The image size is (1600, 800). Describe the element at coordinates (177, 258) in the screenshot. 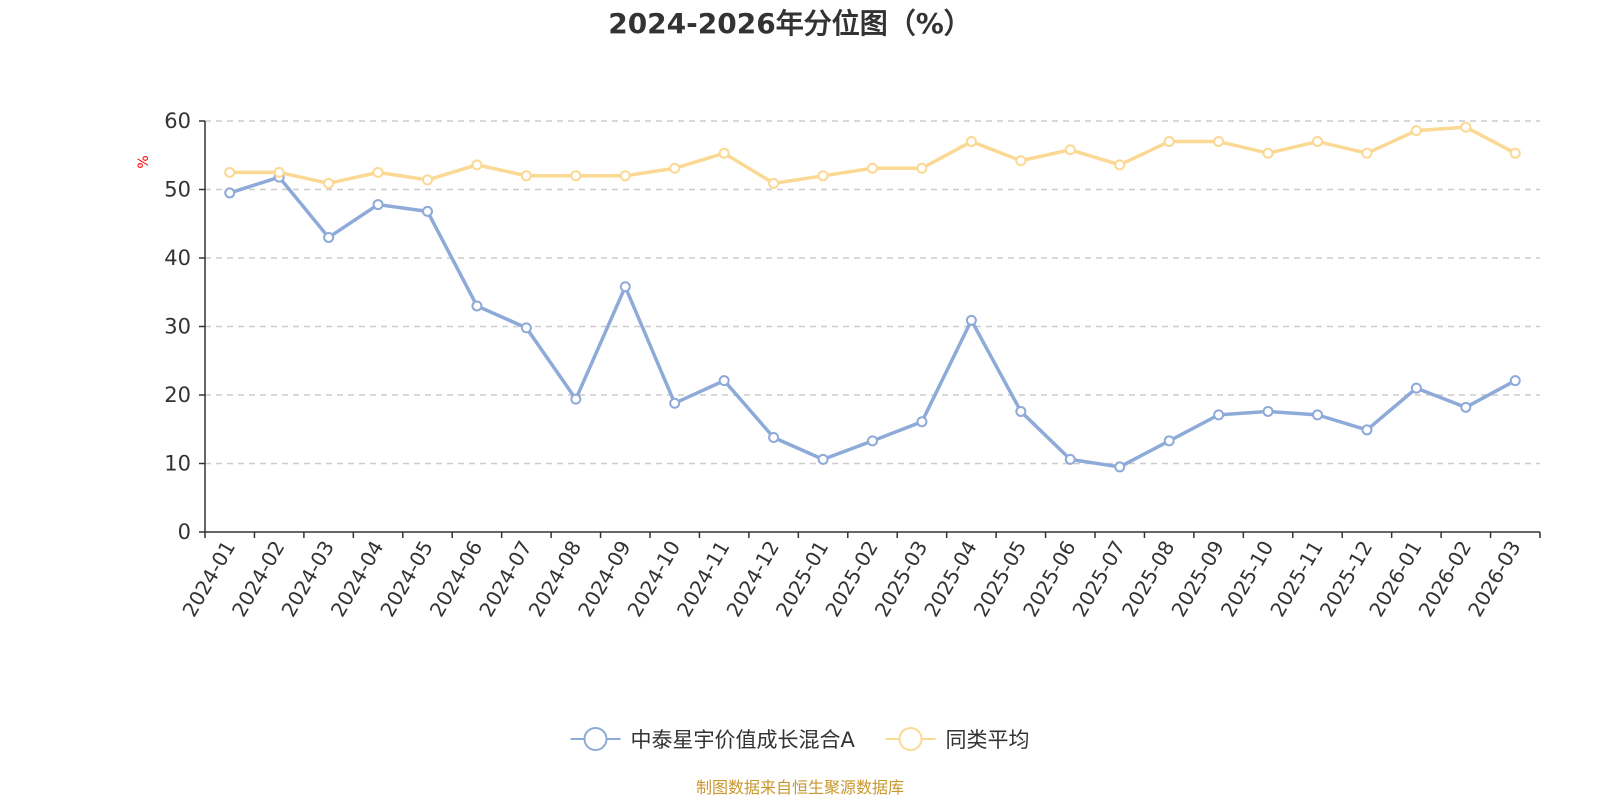

I see `y-tick-label: 40` at that location.